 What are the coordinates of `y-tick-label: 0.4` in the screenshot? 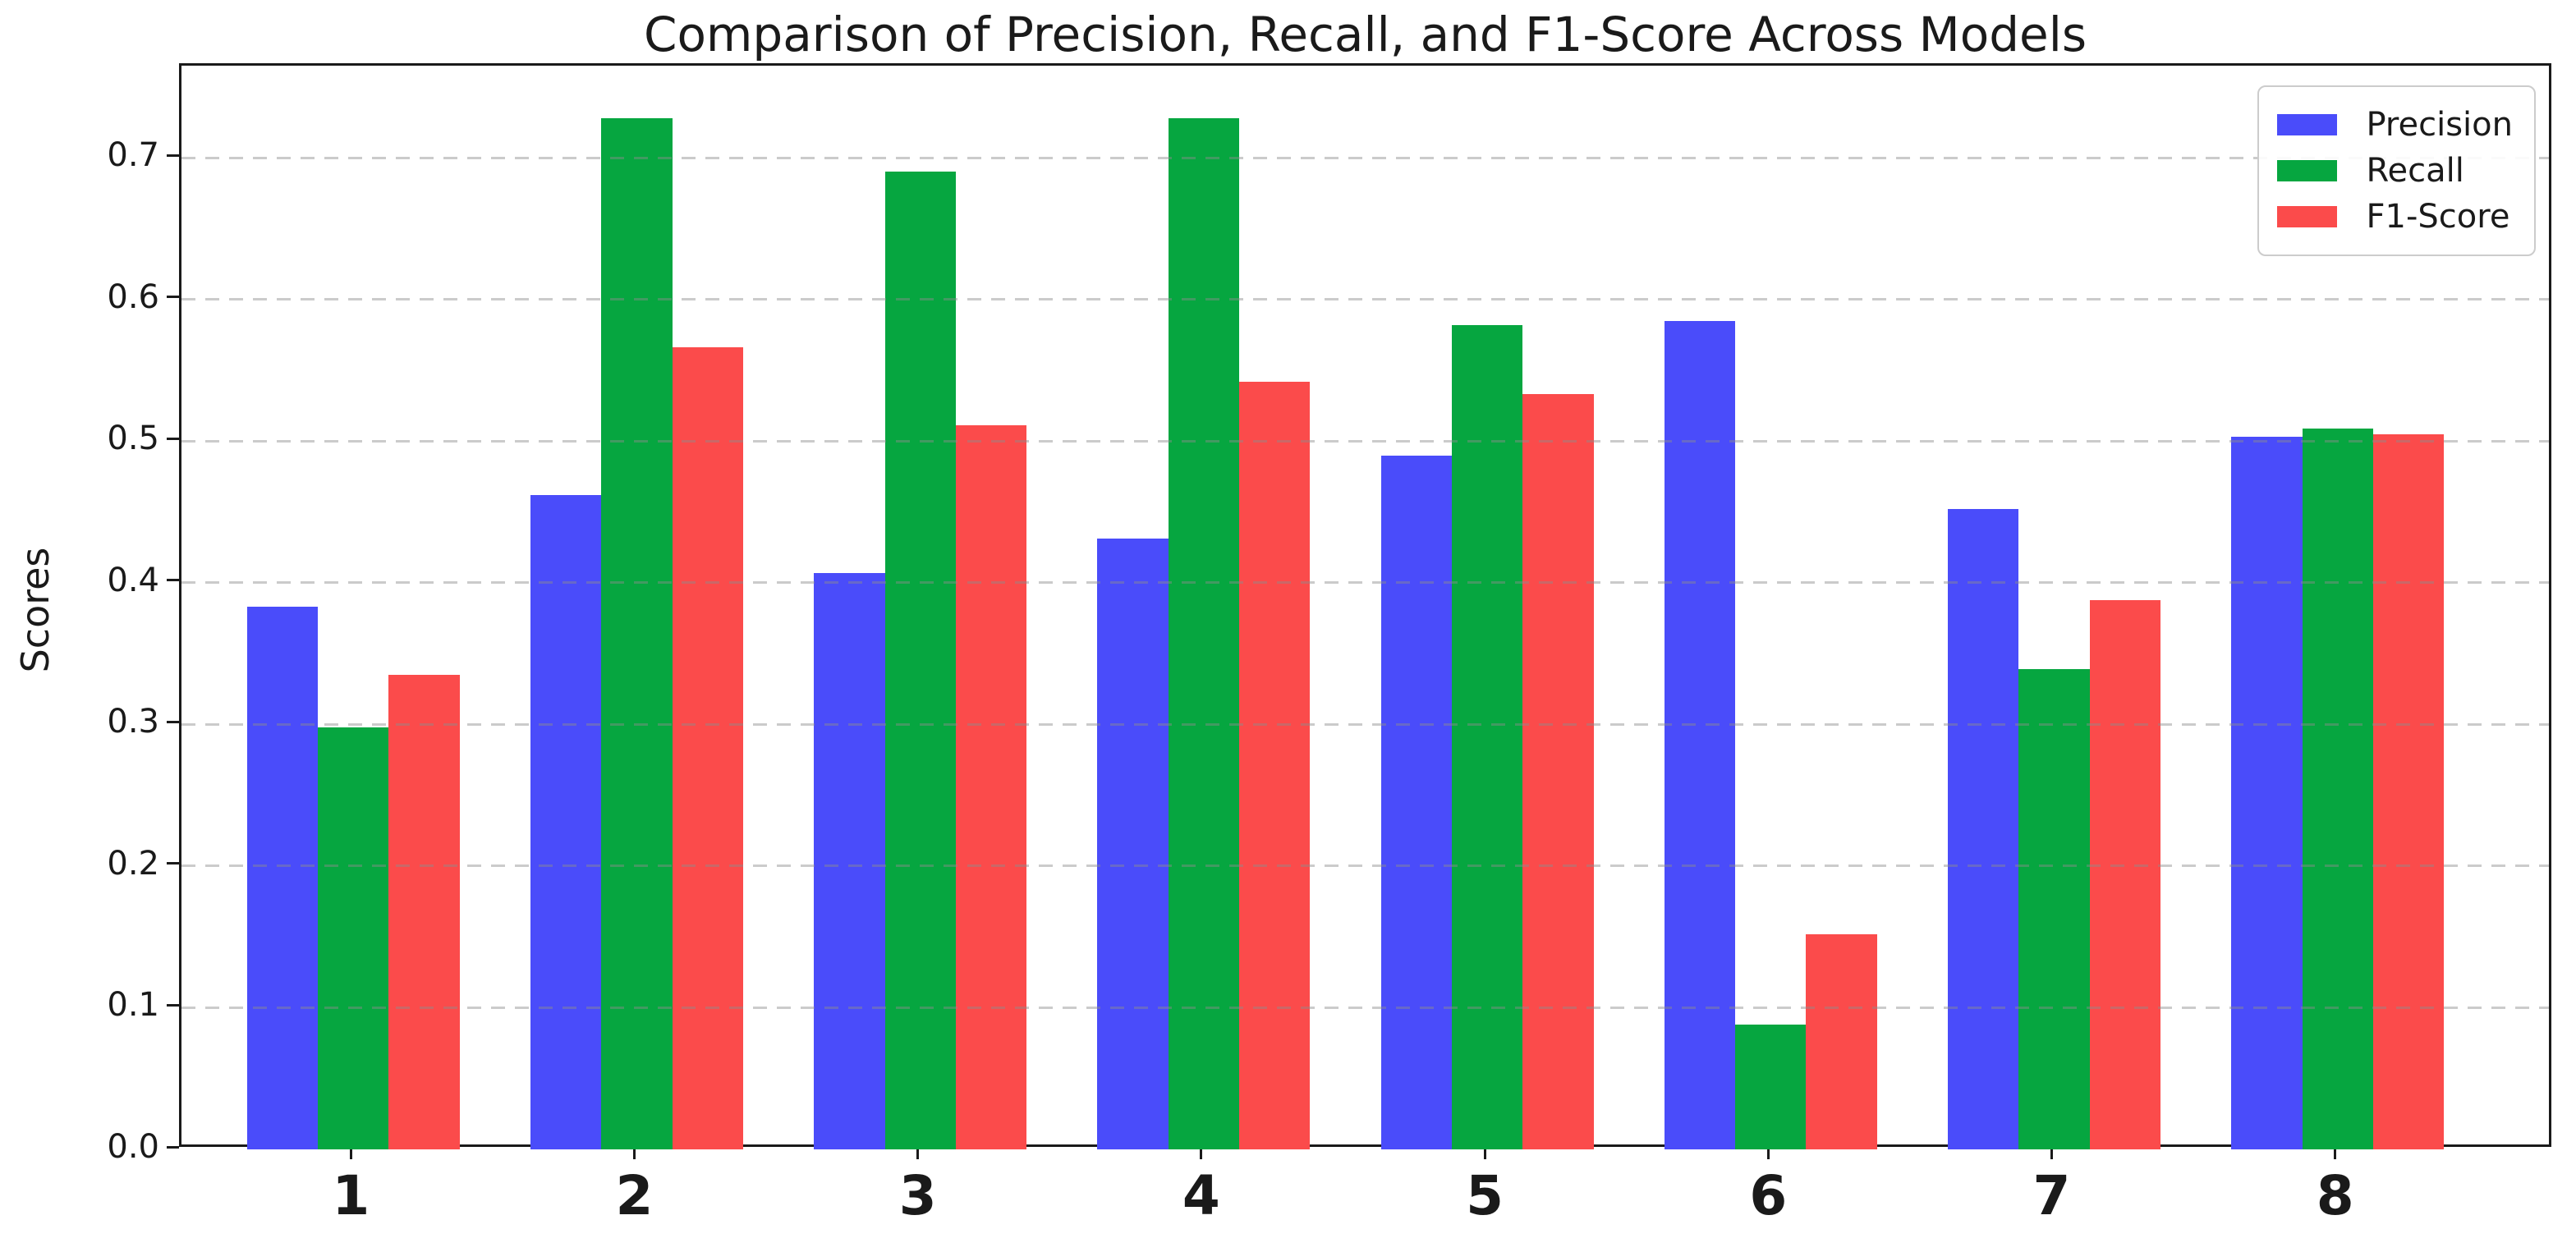 It's located at (133, 580).